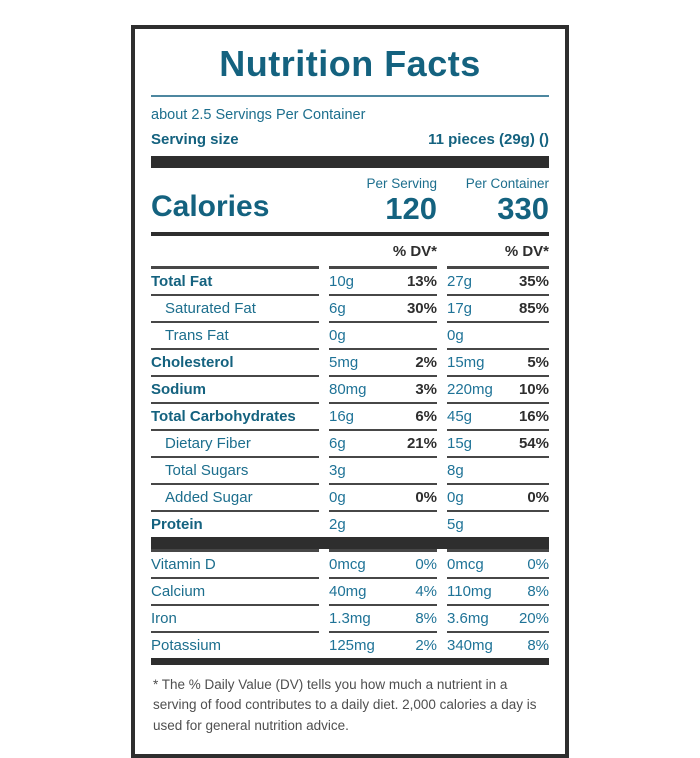 Image resolution: width=700 pixels, height=758 pixels. What do you see at coordinates (210, 206) in the screenshot?
I see `calories-label: Calories` at bounding box center [210, 206].